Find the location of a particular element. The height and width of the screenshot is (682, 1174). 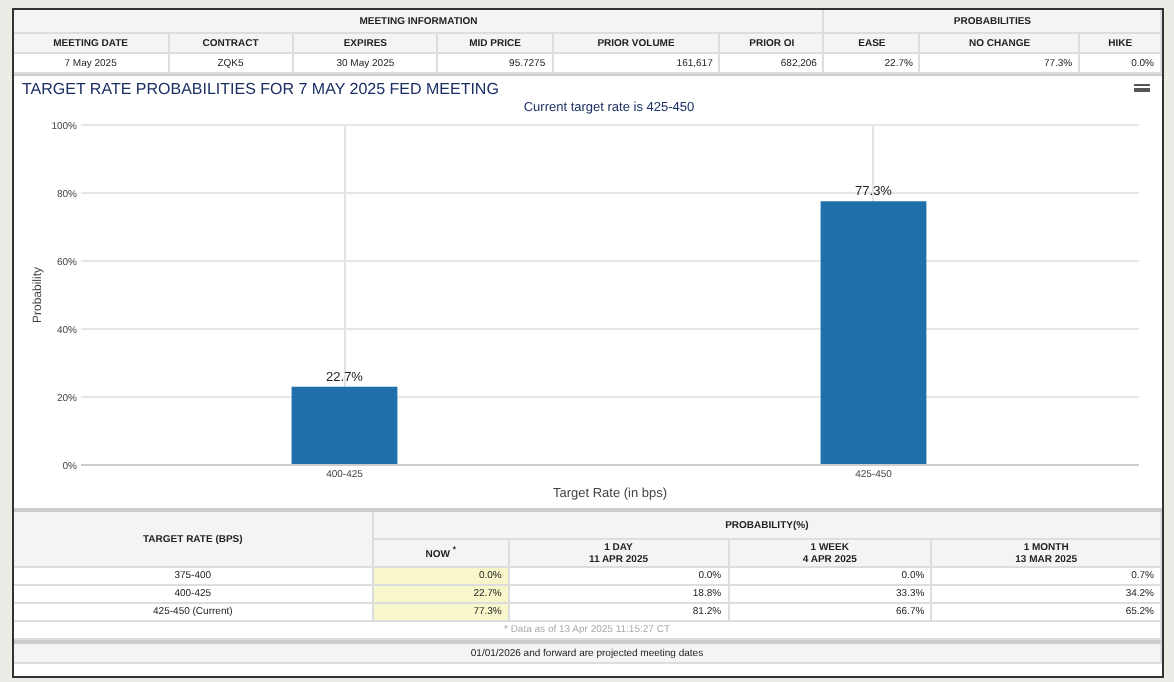

chart-title: TARGET RATE PROBABILITIES FOR 7 MAY 2025 FED MEETING is located at coordinates (260, 89).